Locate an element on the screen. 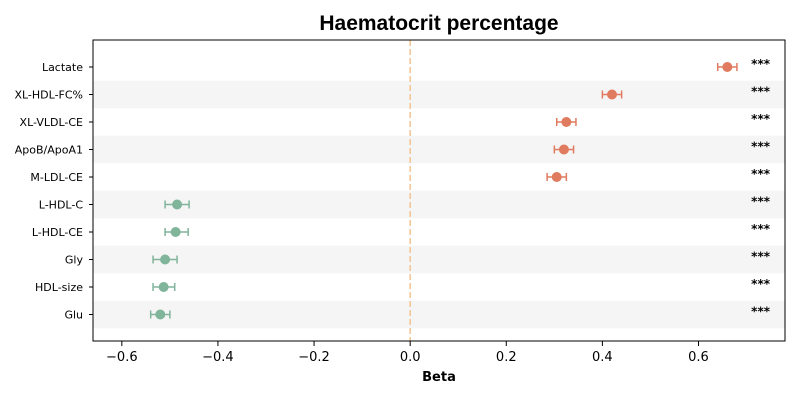 This screenshot has width=800, height=400. y-tick-label: Gly is located at coordinates (74, 260).